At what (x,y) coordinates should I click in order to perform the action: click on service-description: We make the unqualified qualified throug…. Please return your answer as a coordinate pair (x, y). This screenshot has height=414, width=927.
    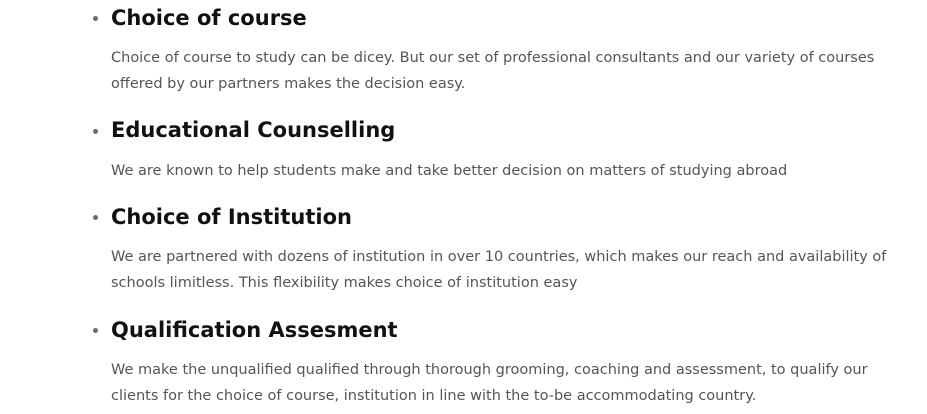
    Looking at the image, I should click on (489, 383).